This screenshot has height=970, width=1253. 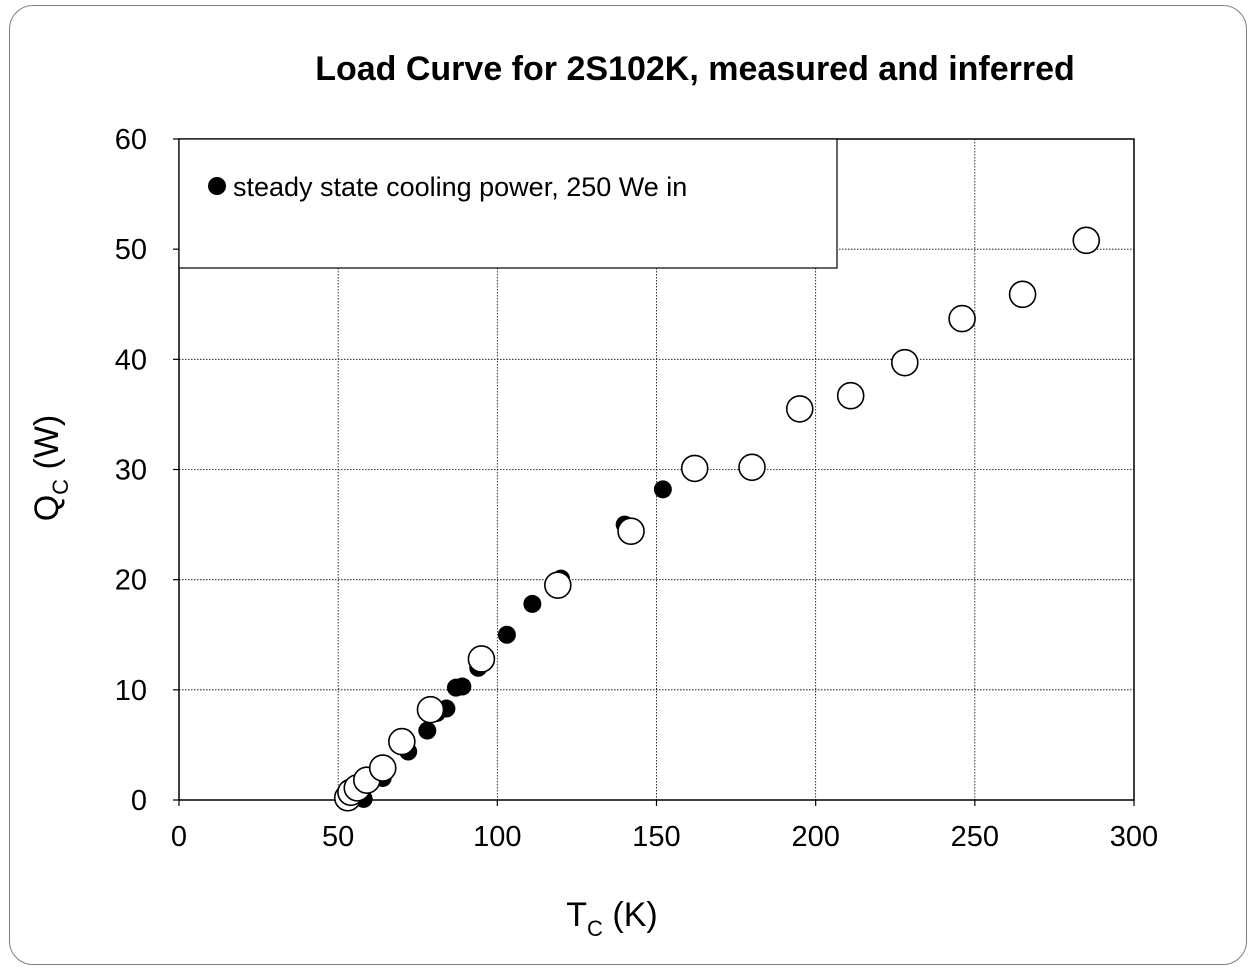 I want to click on legend: steady state cooling power, 250 We in, so click(x=508, y=203).